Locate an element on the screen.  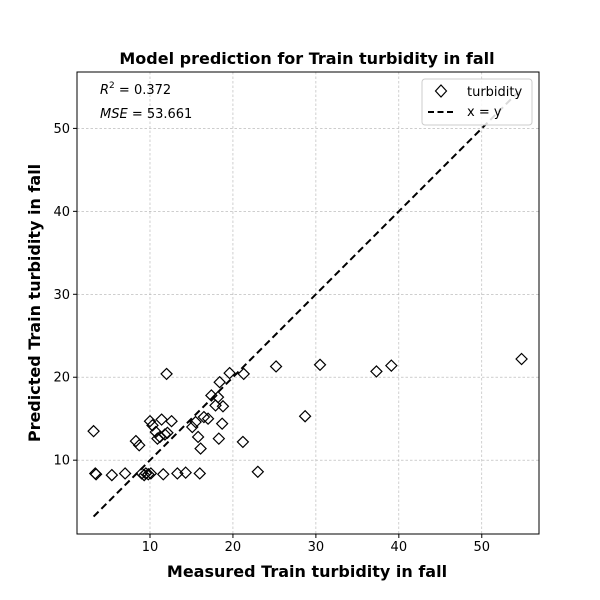
x-axis-label: Measured Train turbidity in fall is located at coordinates (307, 571).